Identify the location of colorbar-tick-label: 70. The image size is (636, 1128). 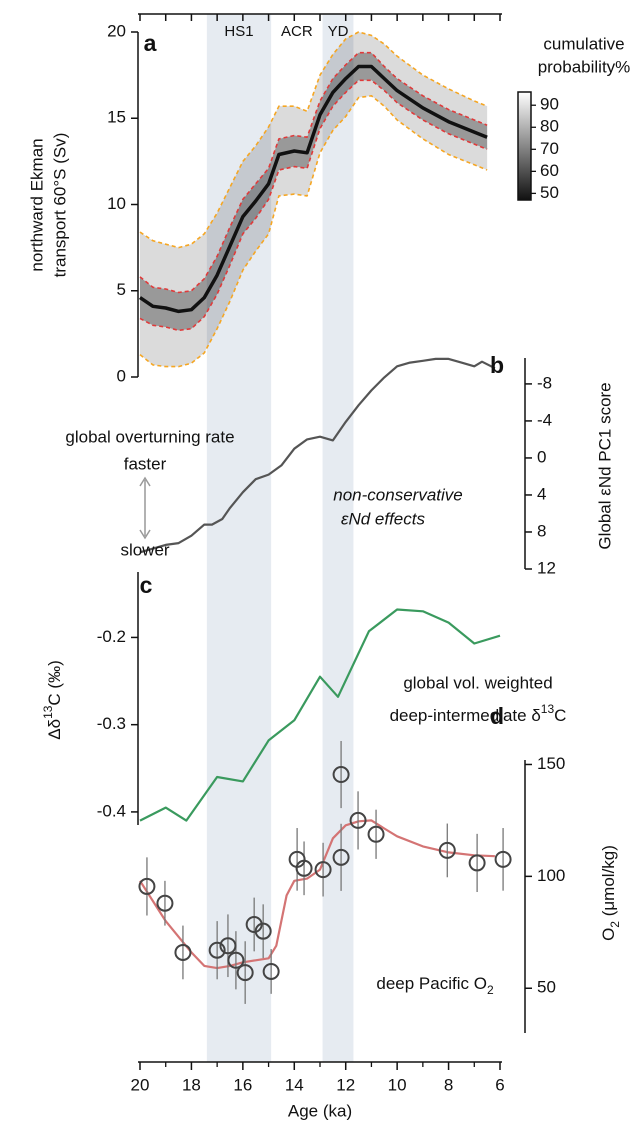
(549, 148).